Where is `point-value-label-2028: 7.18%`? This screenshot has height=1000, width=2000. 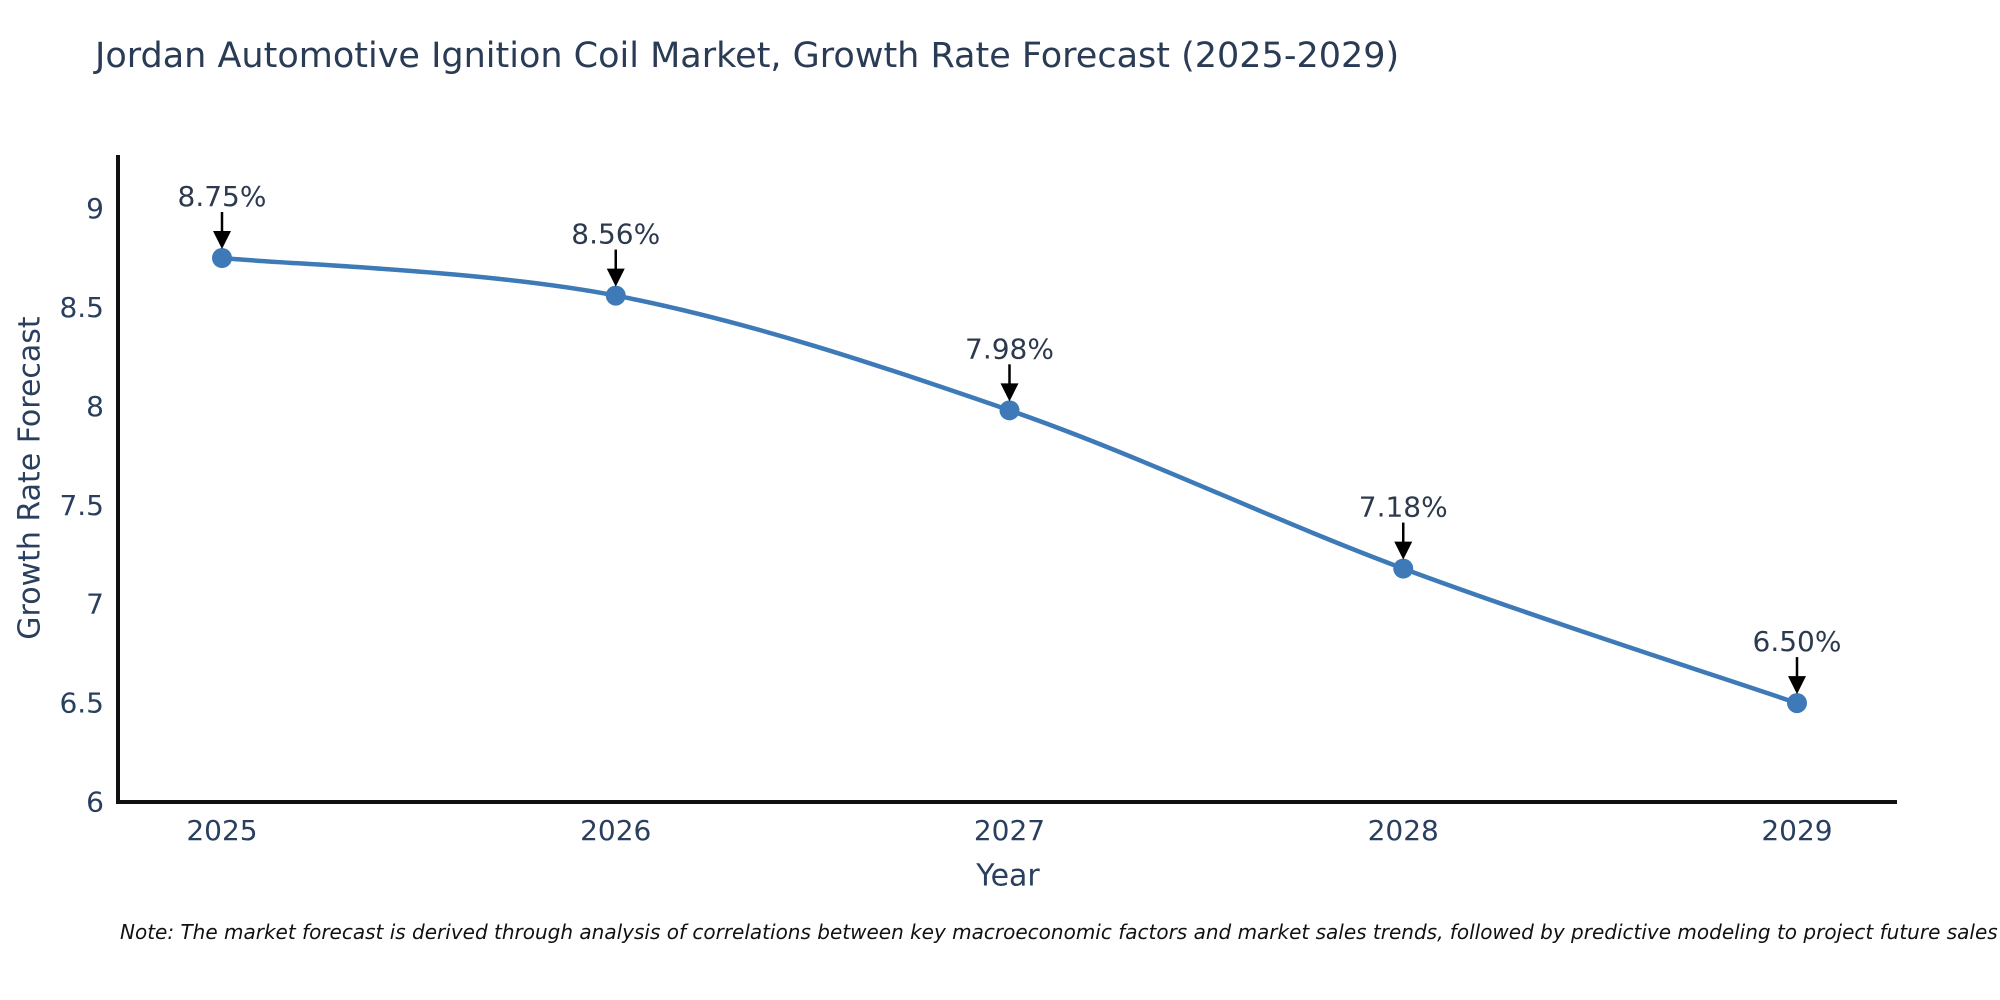
point-value-label-2028: 7.18% is located at coordinates (1403, 507).